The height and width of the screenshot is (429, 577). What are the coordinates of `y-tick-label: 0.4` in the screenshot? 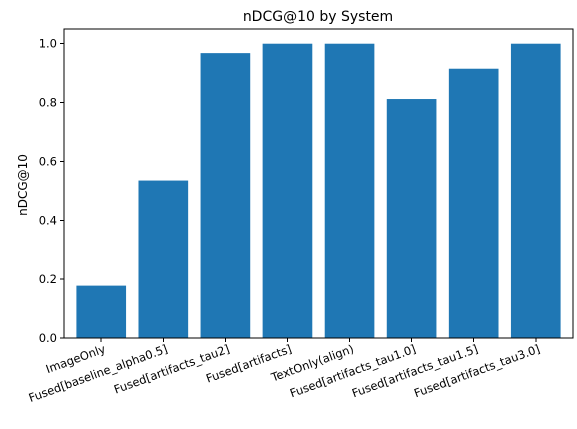 It's located at (48, 220).